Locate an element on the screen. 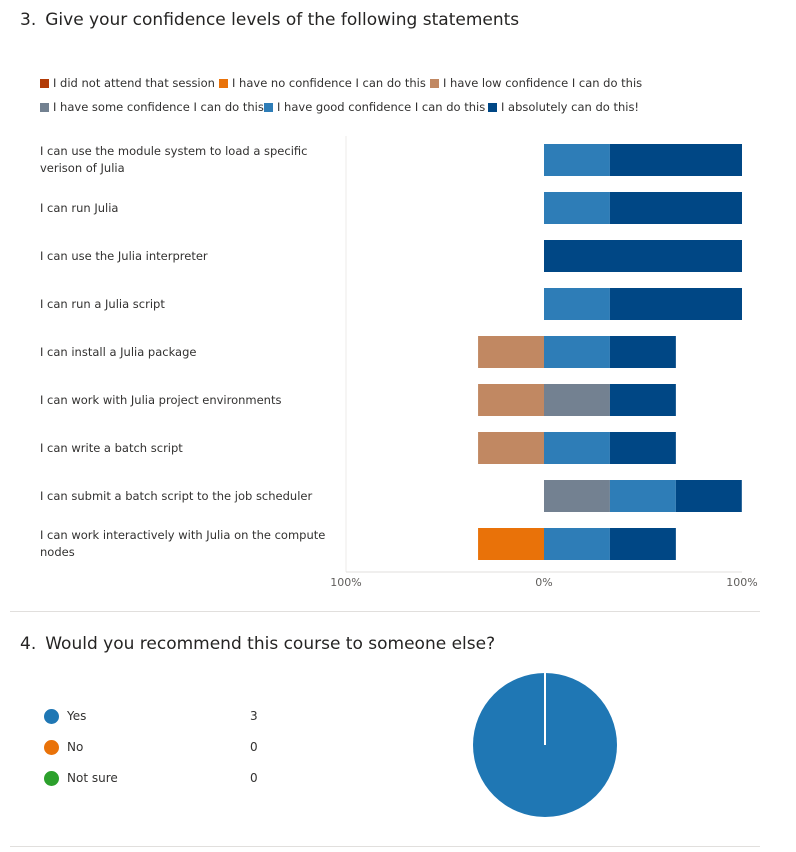 This screenshot has width=796, height=852. pie-legend-item: Not sure is located at coordinates (81, 778).